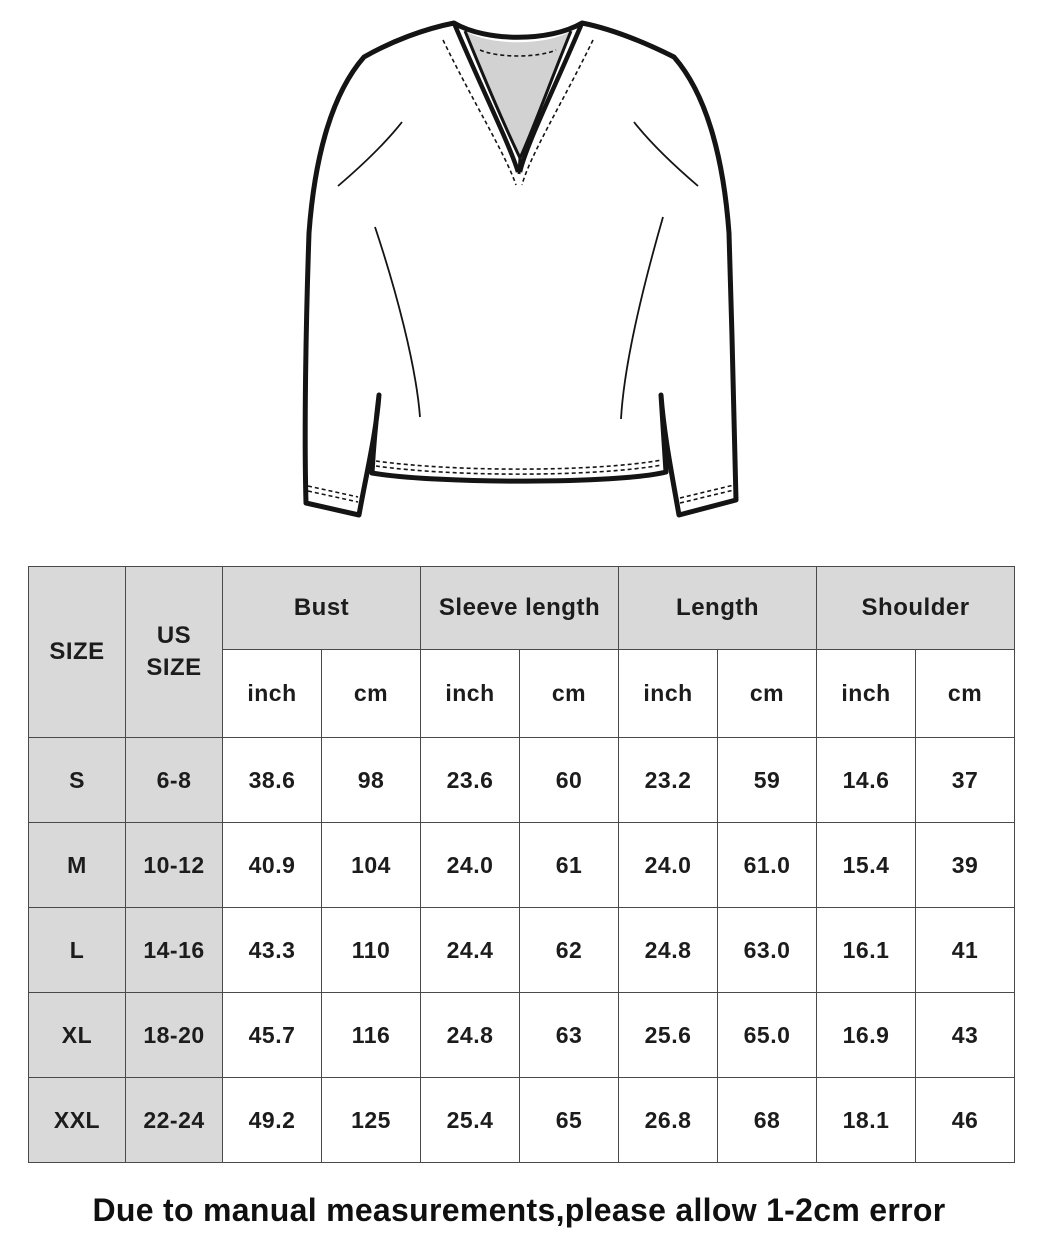  Describe the element at coordinates (174, 865) in the screenshot. I see `us-size-cell: 10-12` at that location.